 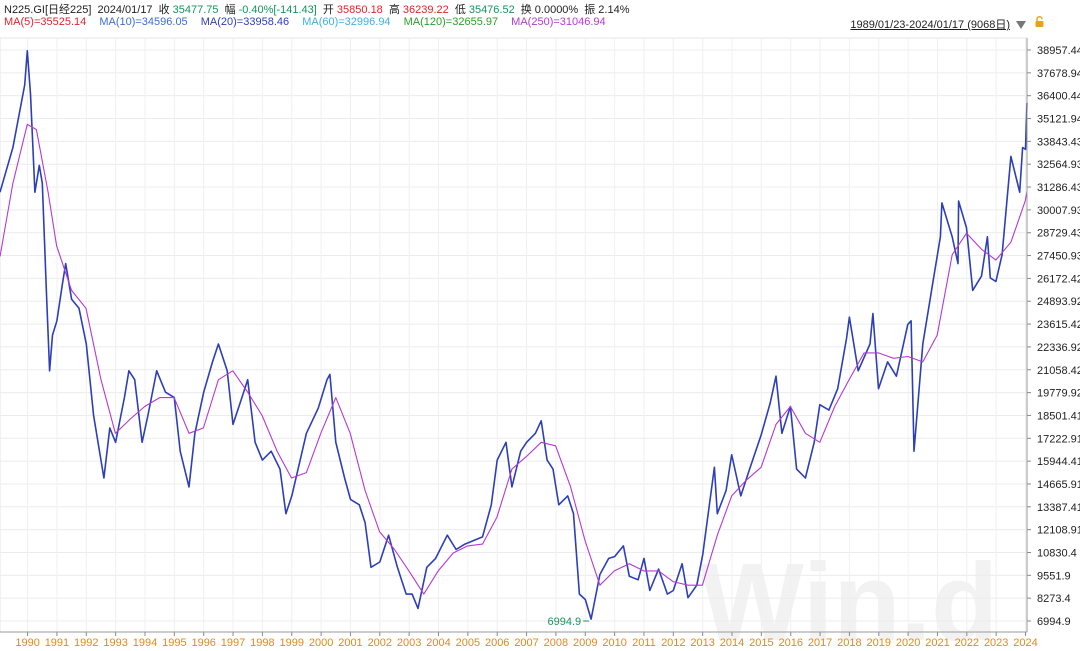 I want to click on y-tick-label: 6994.9, so click(x=1054, y=622).